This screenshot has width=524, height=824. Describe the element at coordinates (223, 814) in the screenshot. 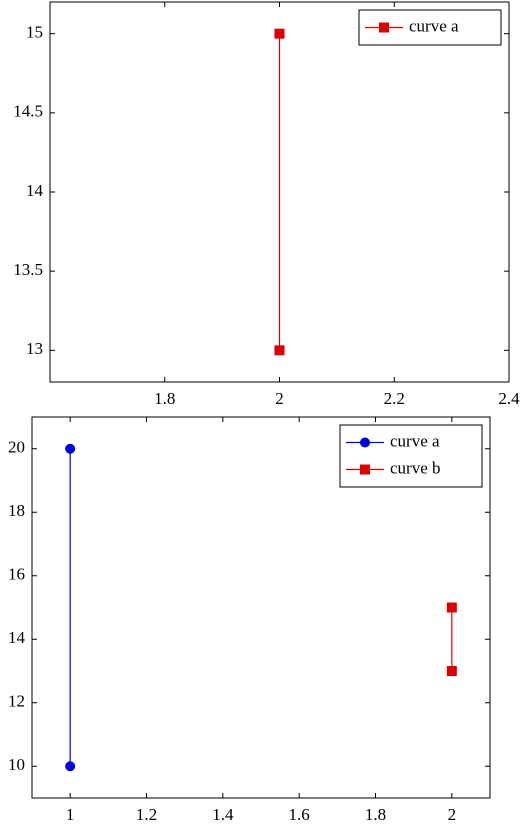

I see `x-tick-label: 1.4` at that location.